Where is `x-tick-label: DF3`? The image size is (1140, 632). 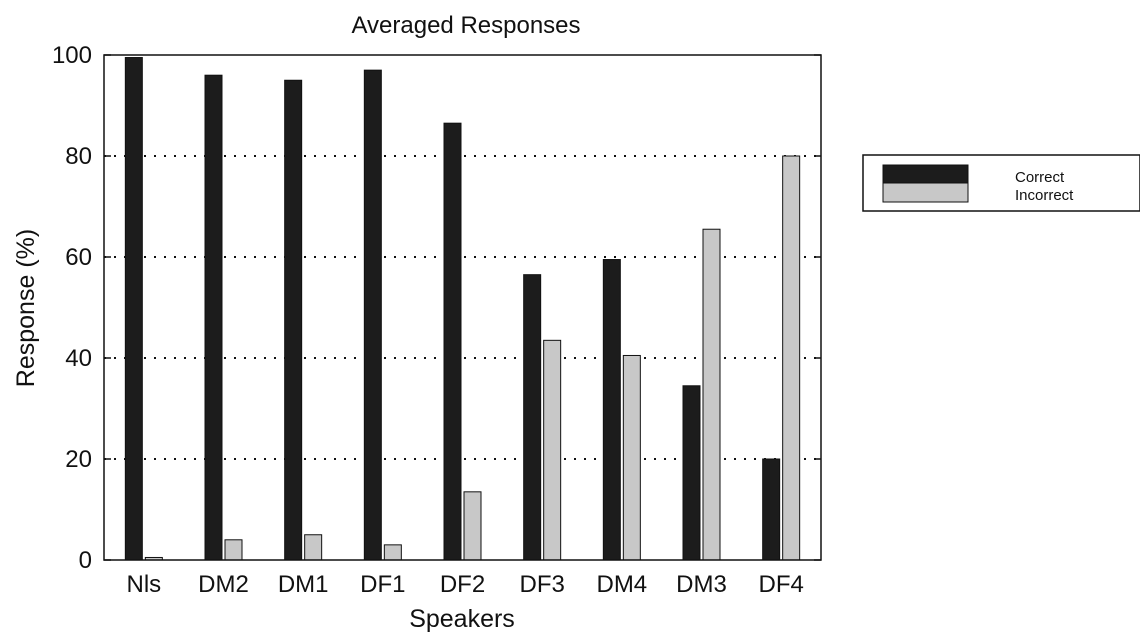
x-tick-label: DF3 is located at coordinates (541, 584).